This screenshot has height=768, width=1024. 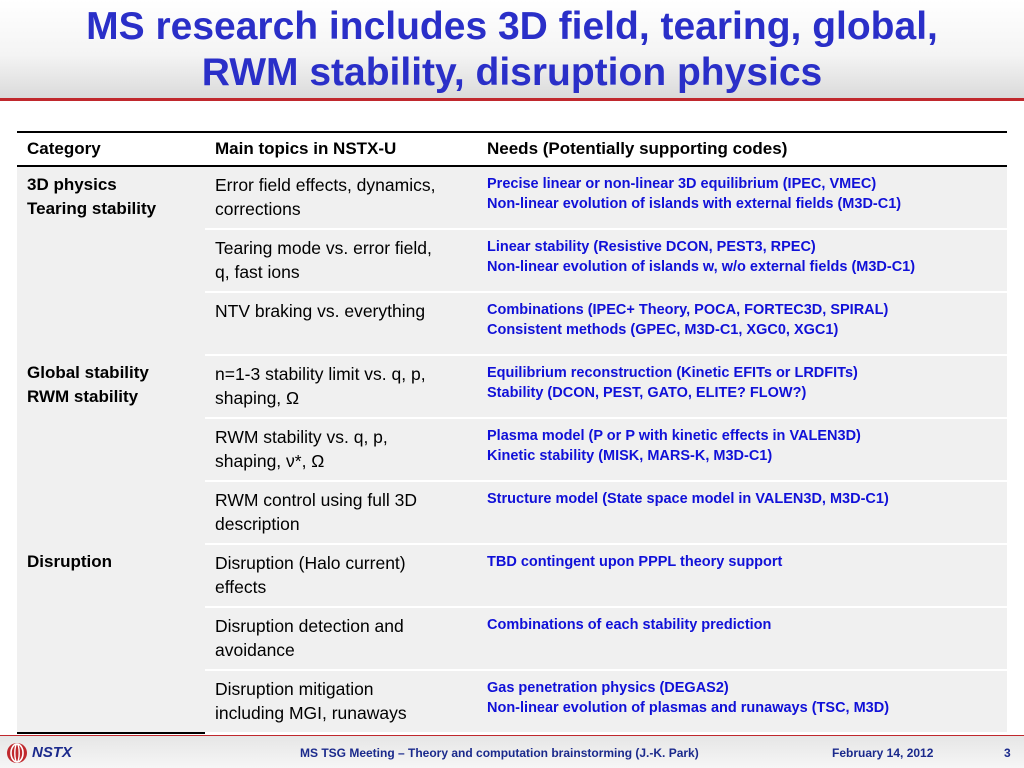 What do you see at coordinates (111, 638) in the screenshot?
I see `category-cell: Disruption` at bounding box center [111, 638].